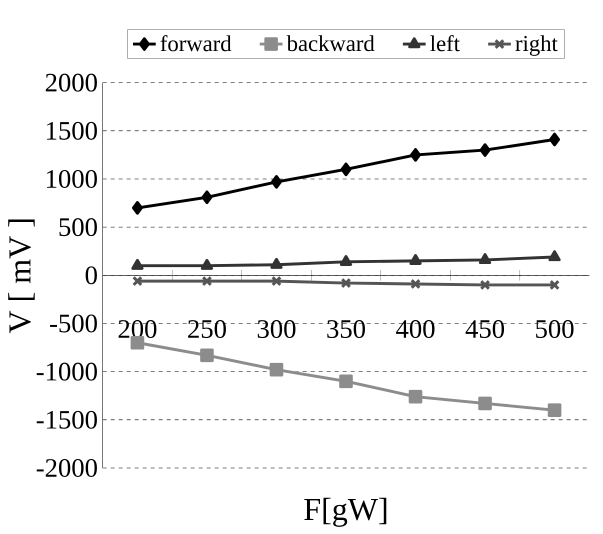  Describe the element at coordinates (277, 329) in the screenshot. I see `x-tick-label: 300` at that location.